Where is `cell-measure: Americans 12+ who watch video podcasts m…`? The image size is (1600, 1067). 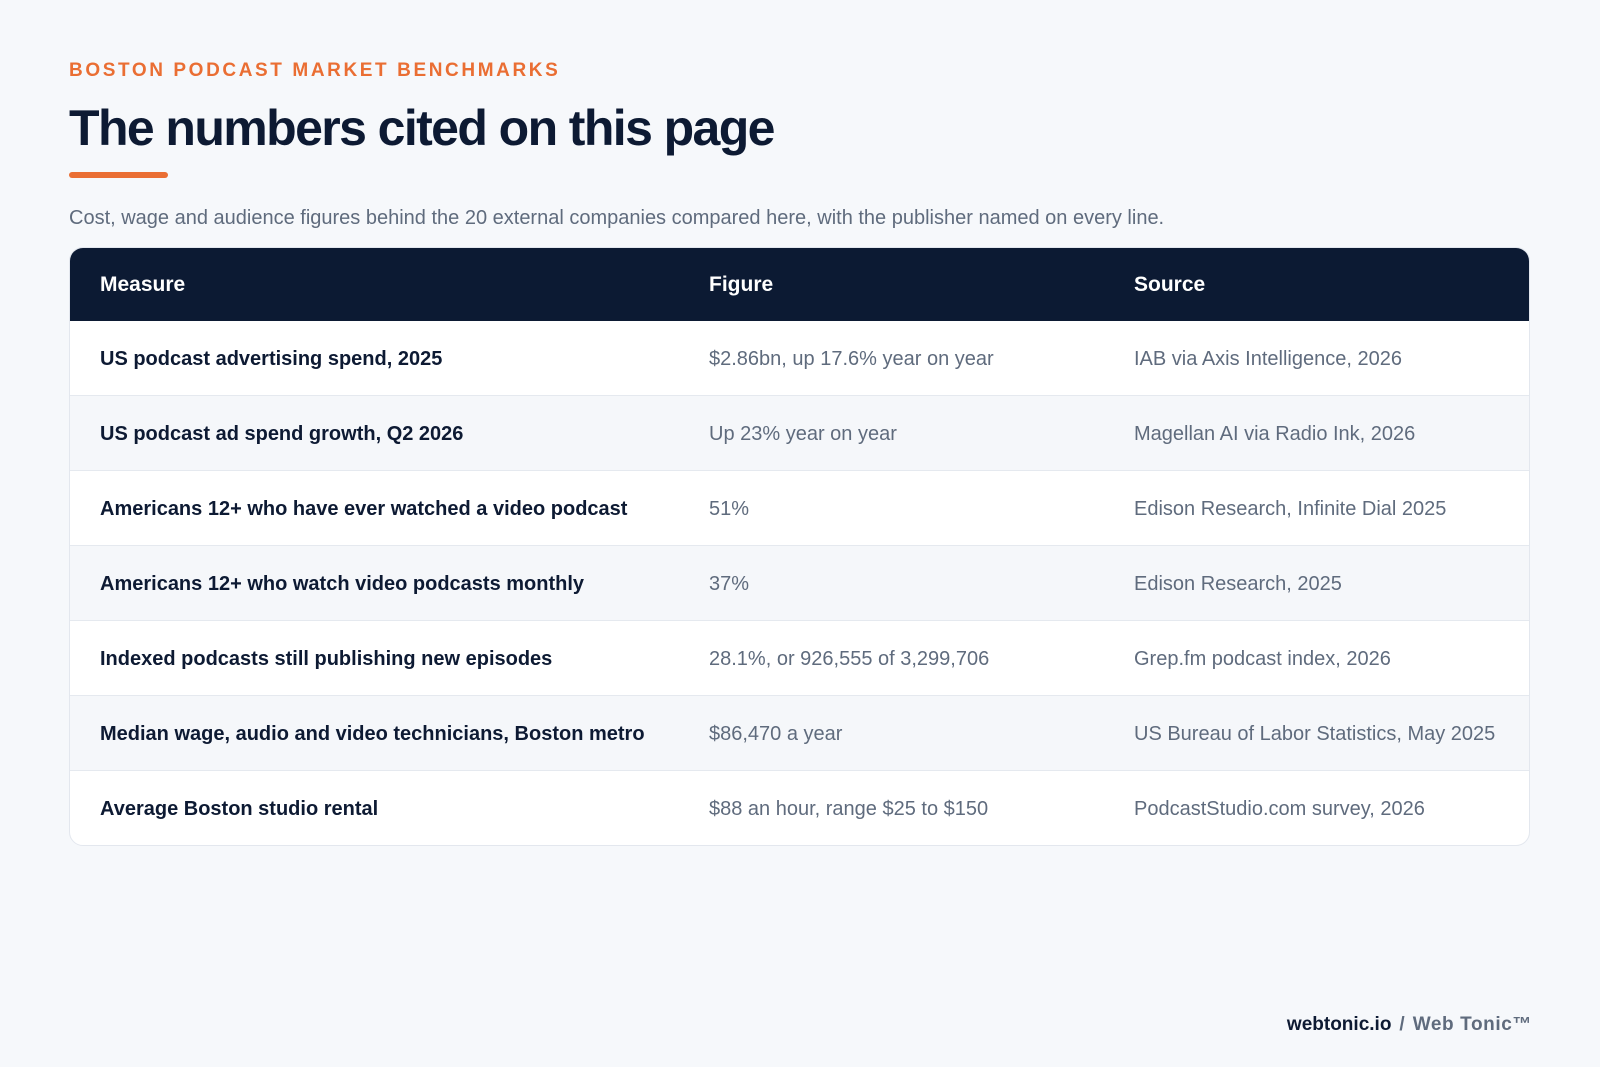 cell-measure: Americans 12+ who watch video podcasts m… is located at coordinates (374, 583).